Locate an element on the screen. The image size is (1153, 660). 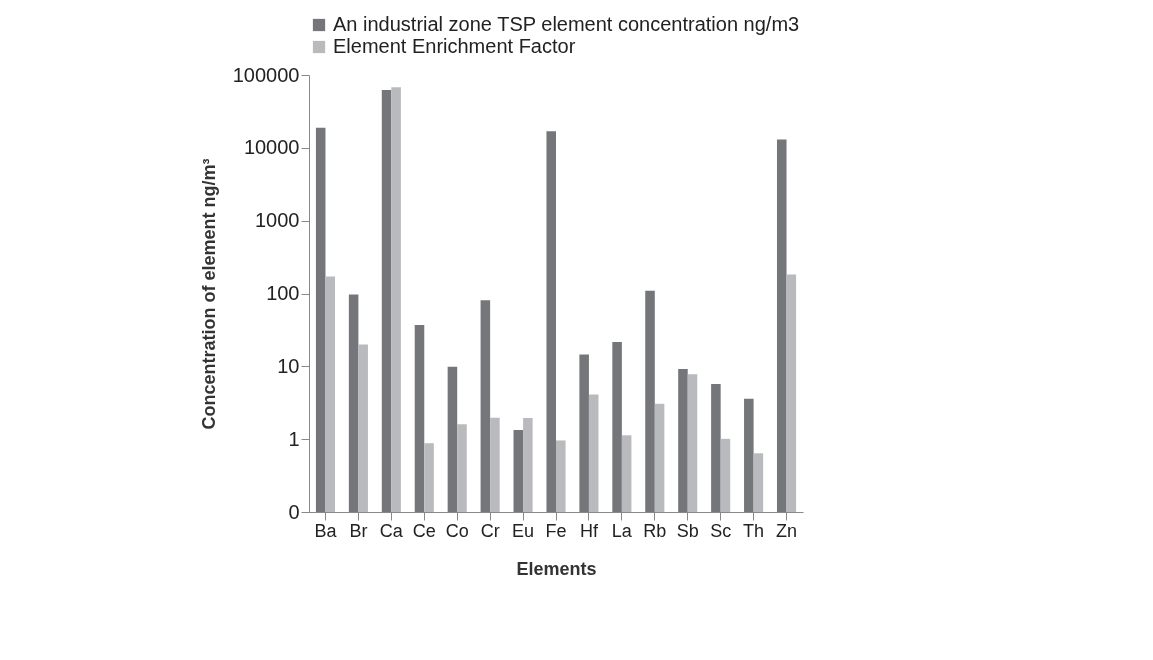
x-tick-label: Zn is located at coordinates (787, 530).